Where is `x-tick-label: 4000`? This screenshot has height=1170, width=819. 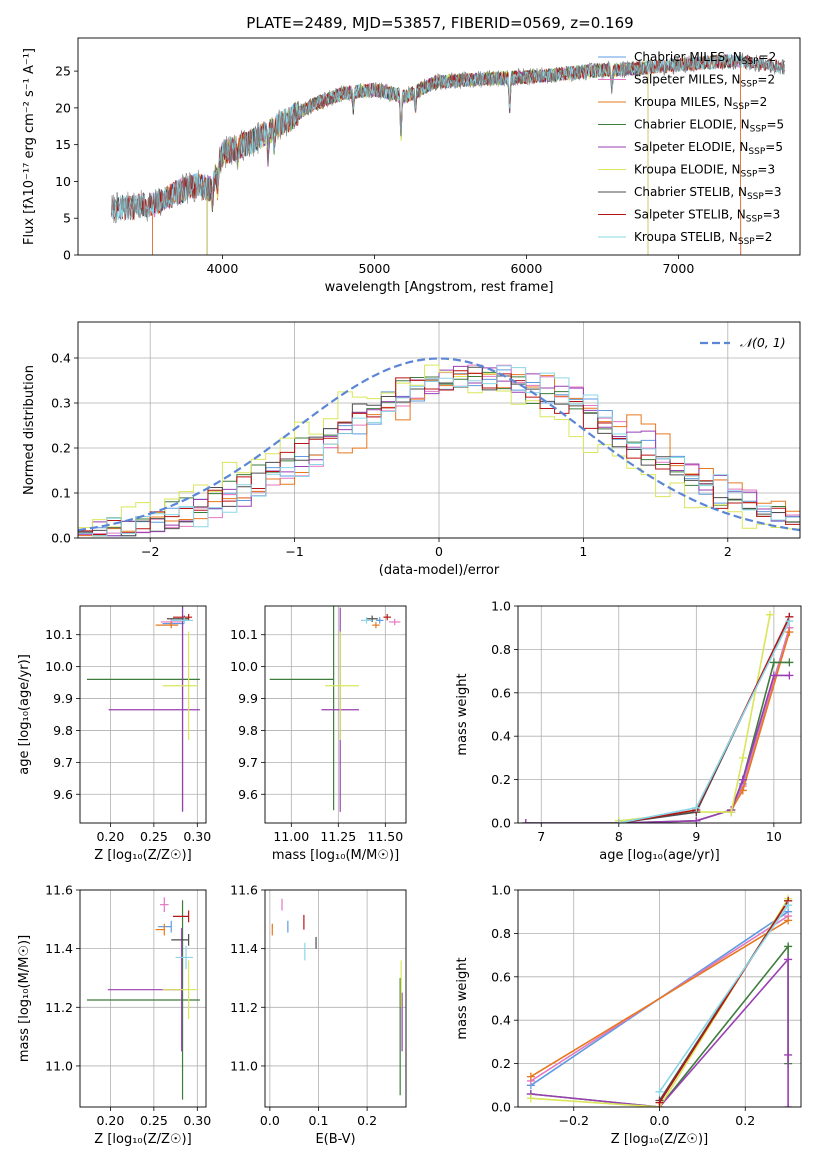 x-tick-label: 4000 is located at coordinates (222, 268).